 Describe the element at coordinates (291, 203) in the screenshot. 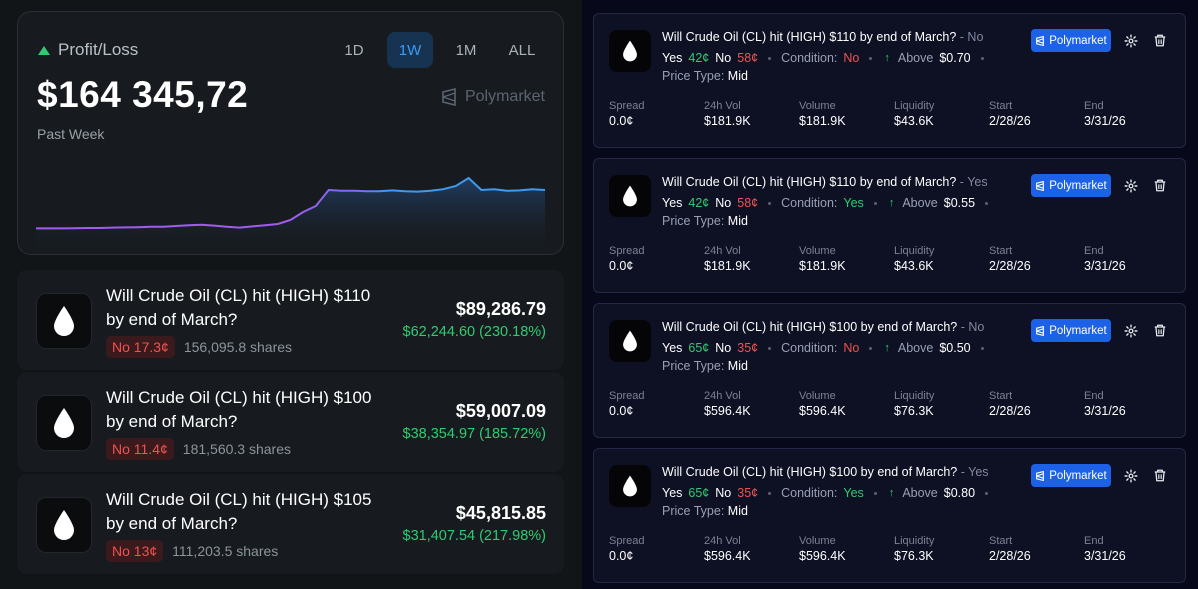

I see `chart-line` at that location.